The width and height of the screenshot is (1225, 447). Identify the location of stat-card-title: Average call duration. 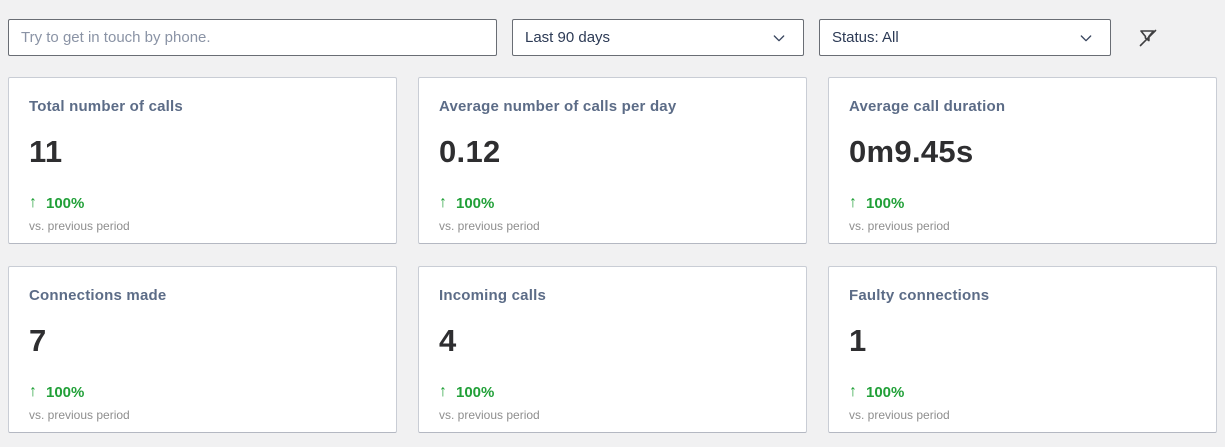
(927, 106).